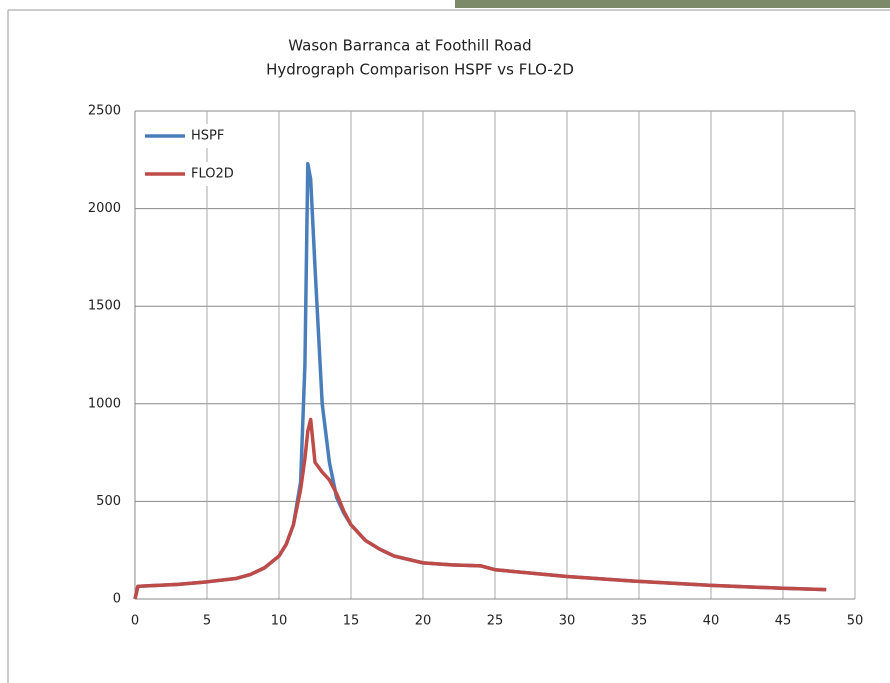 This screenshot has height=683, width=890. Describe the element at coordinates (104, 208) in the screenshot. I see `y-tick-label: 2000` at that location.